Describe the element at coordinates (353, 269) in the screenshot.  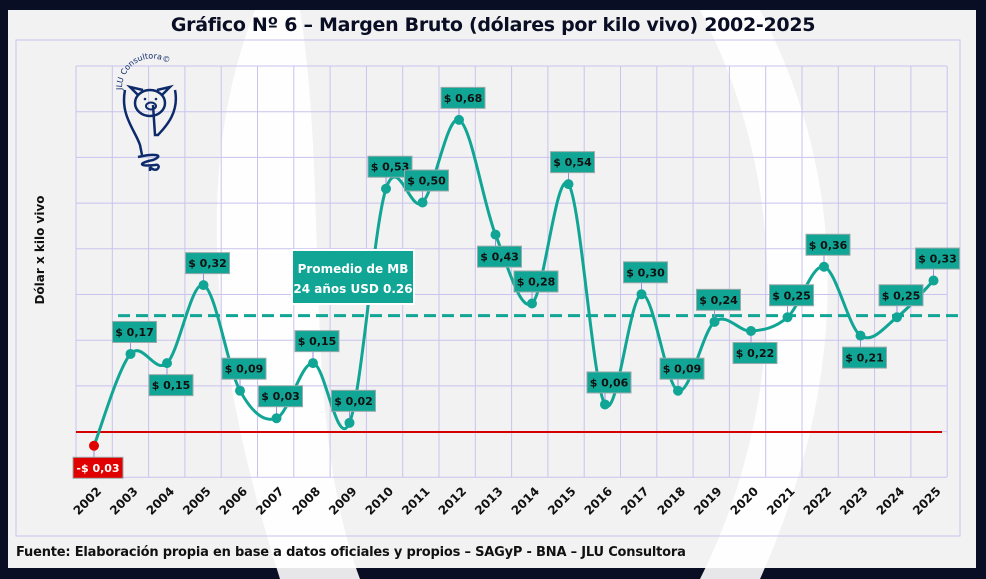
I see `average-label-line1: Promedio de MB` at that location.